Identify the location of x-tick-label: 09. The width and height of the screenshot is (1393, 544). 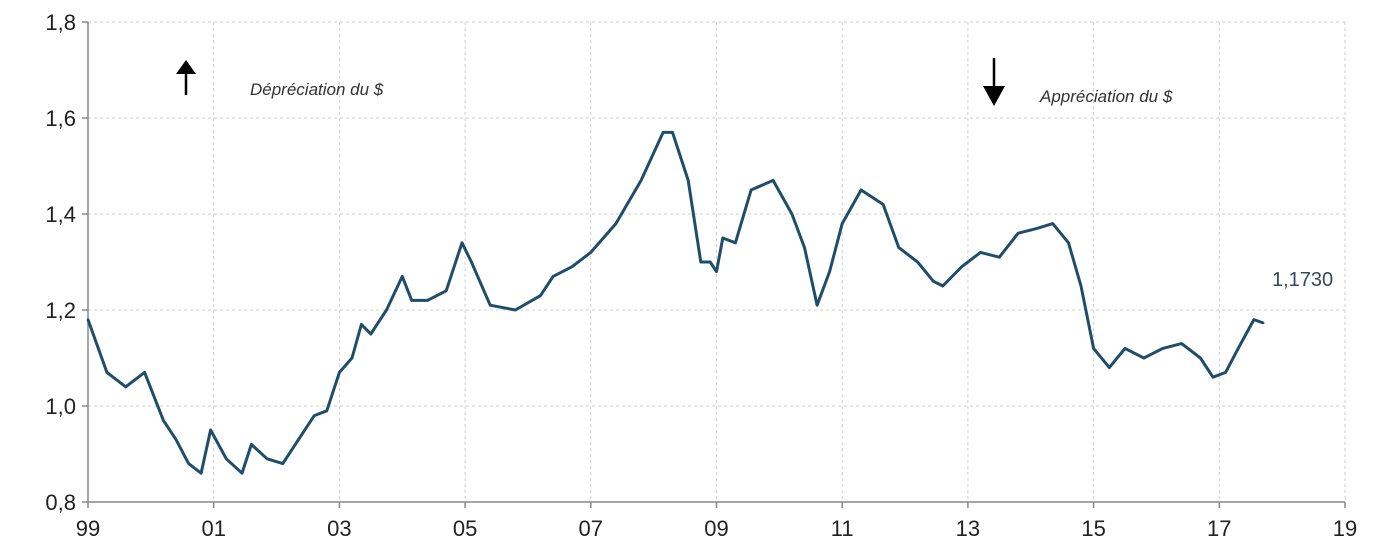
(716, 528).